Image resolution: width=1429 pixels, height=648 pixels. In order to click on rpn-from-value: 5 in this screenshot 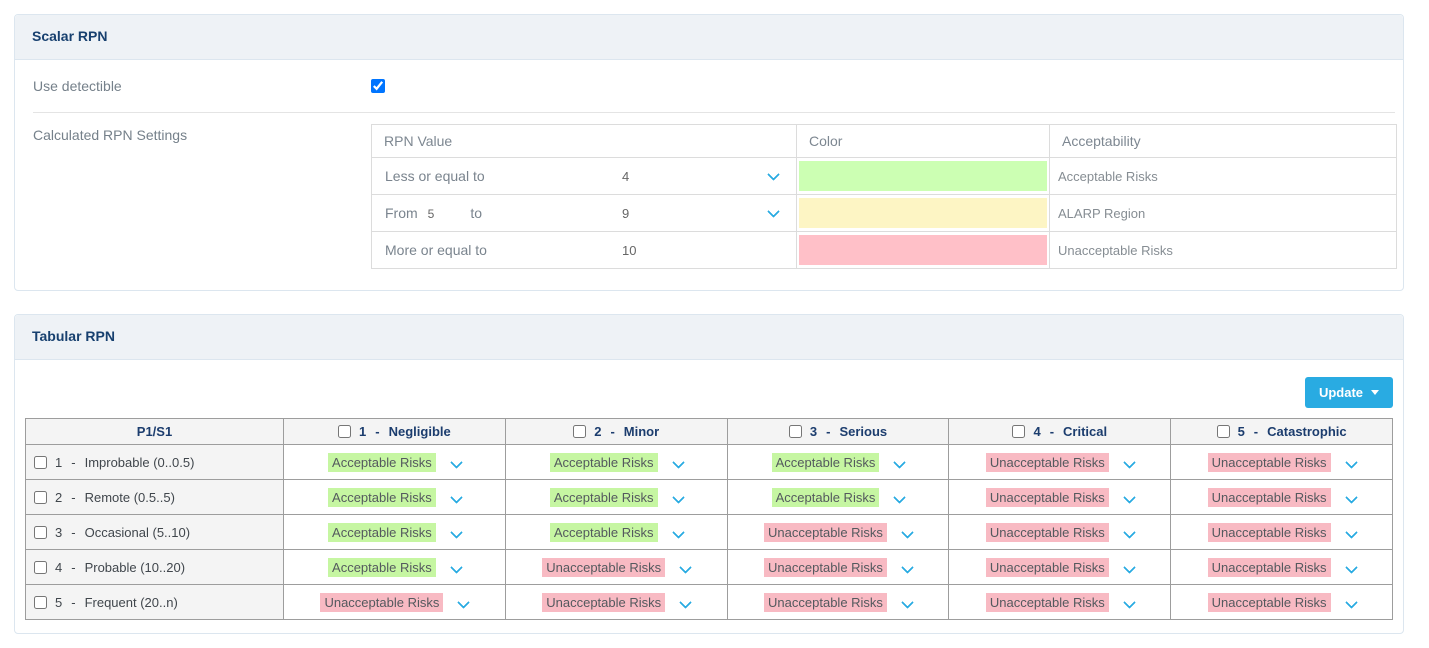, I will do `click(431, 214)`.